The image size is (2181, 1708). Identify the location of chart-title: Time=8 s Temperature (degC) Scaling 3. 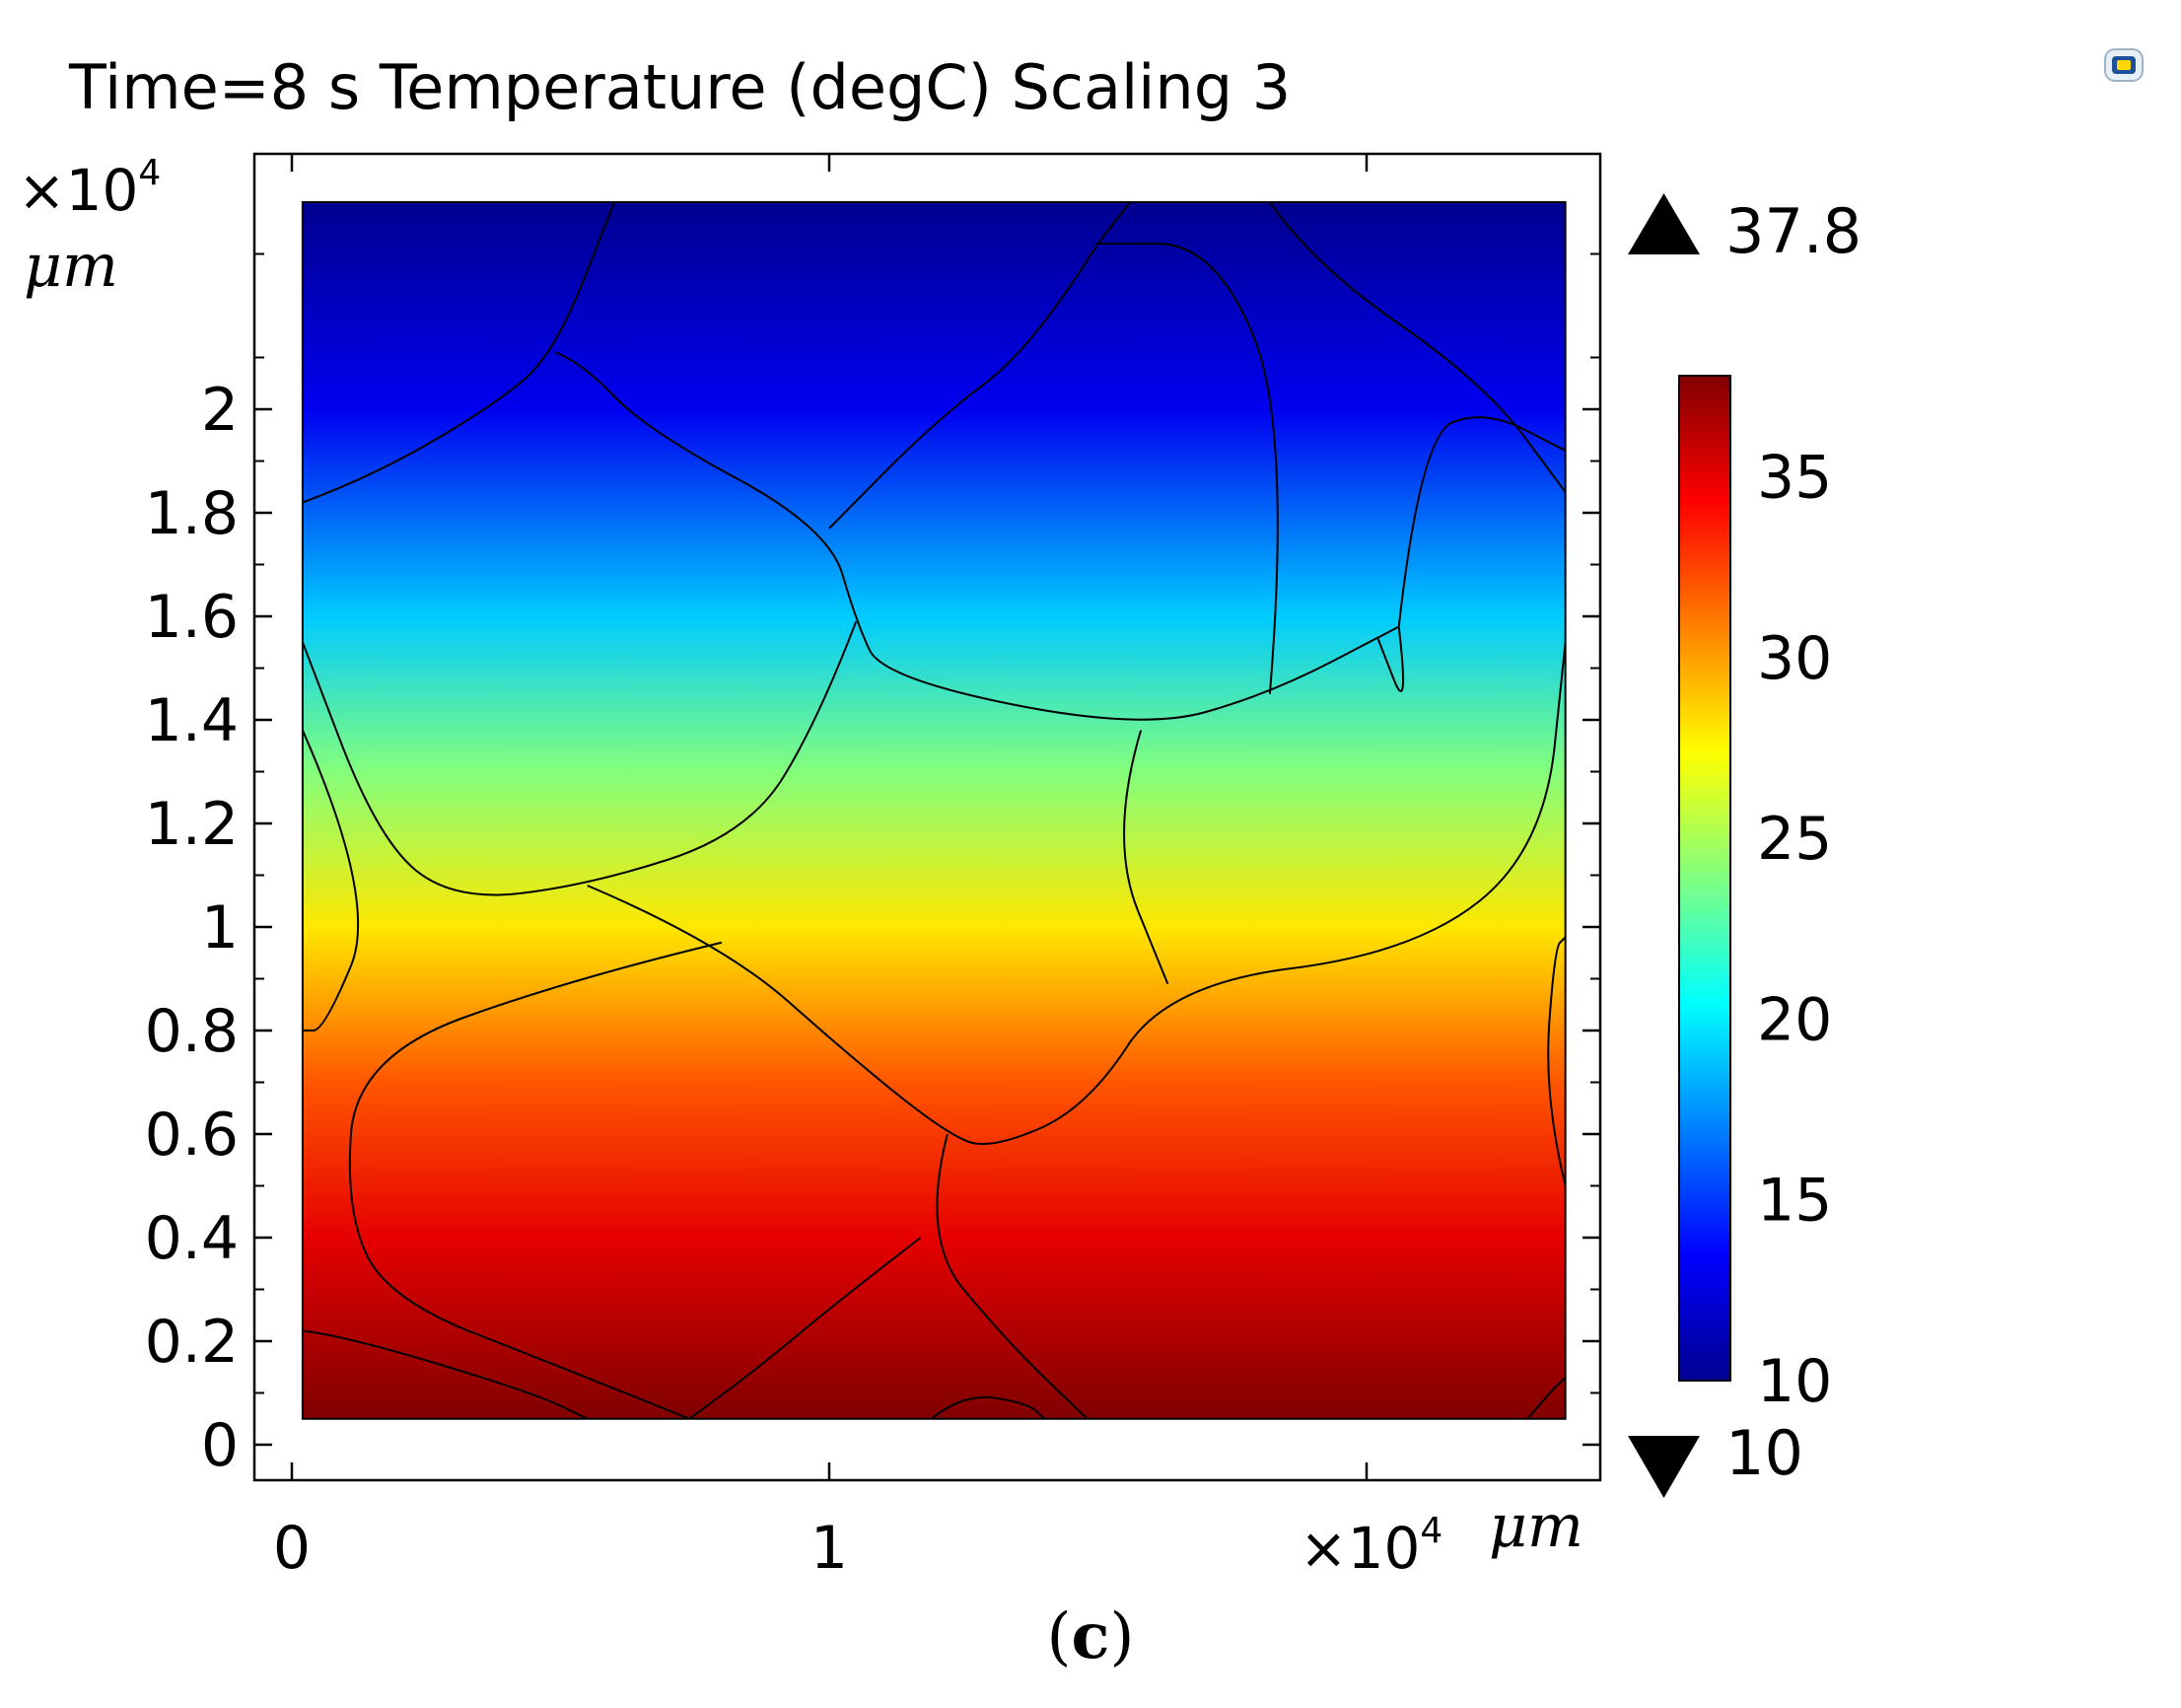
(680, 87).